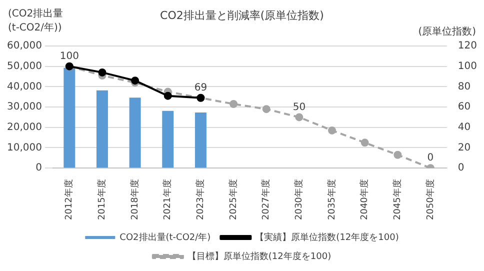 This screenshot has width=484, height=271. Describe the element at coordinates (168, 199) in the screenshot. I see `x-tick-label: 2021年度` at that location.